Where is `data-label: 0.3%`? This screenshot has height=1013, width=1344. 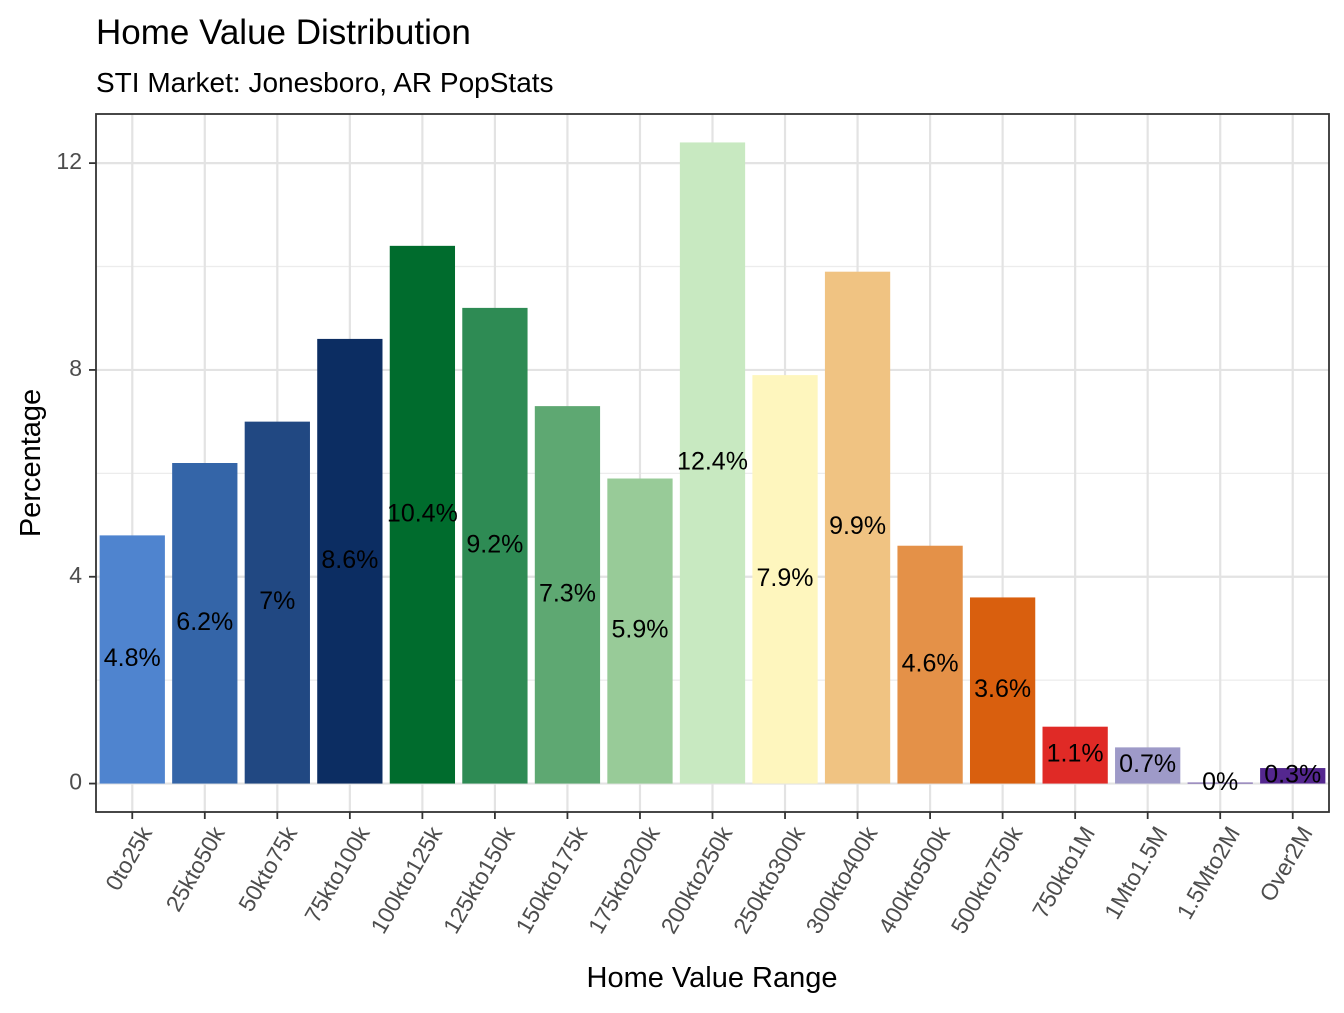
data-label: 0.3% is located at coordinates (1292, 774).